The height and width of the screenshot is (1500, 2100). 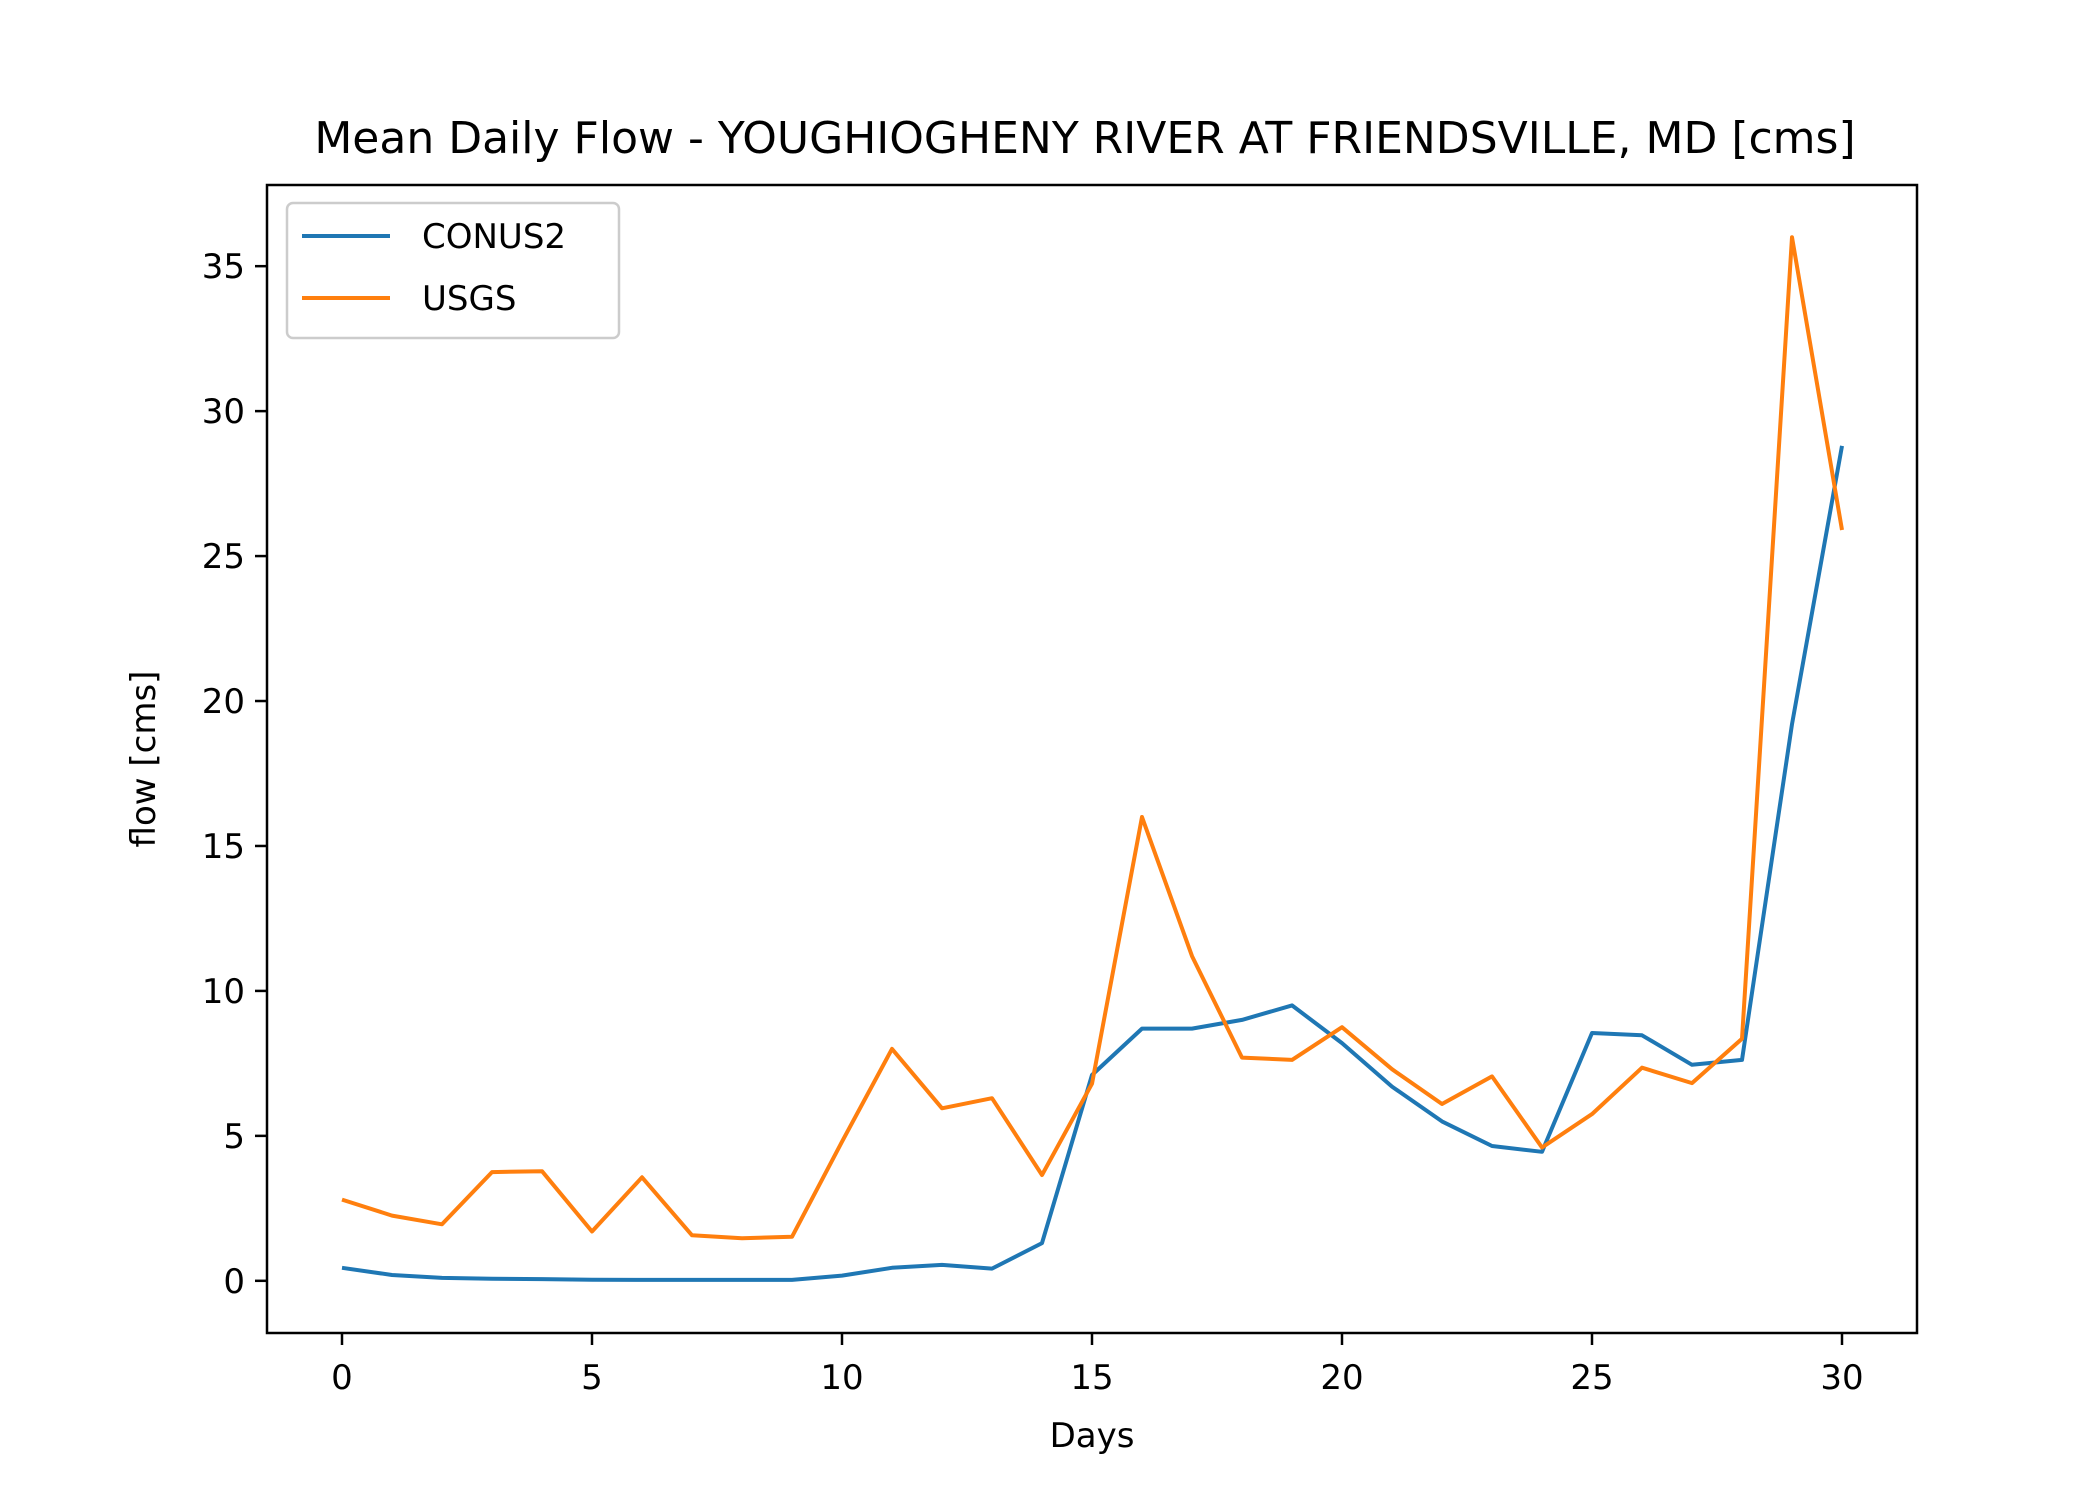 I want to click on y-tick-label: 0, so click(x=234, y=1282).